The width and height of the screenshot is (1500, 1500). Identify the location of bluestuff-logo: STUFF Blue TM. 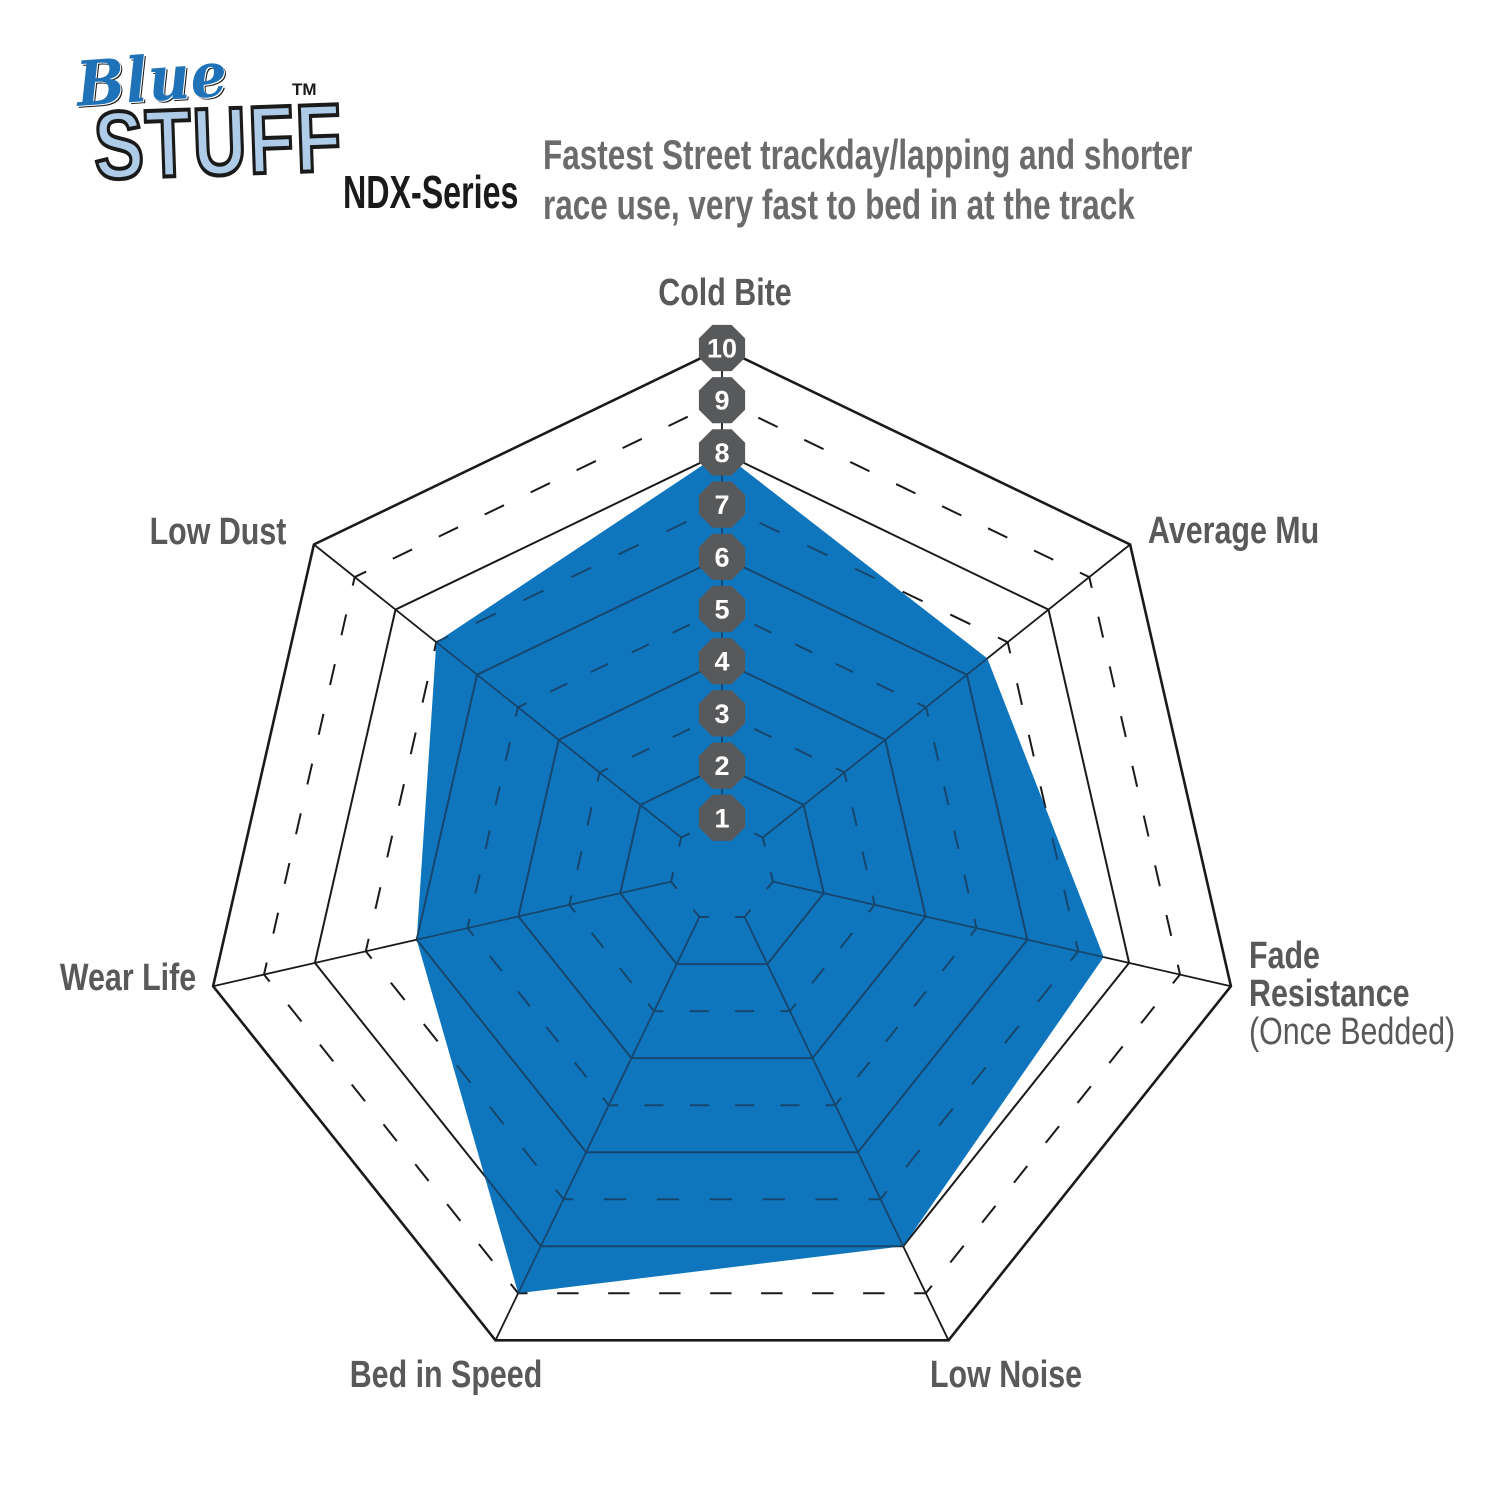
(203, 128).